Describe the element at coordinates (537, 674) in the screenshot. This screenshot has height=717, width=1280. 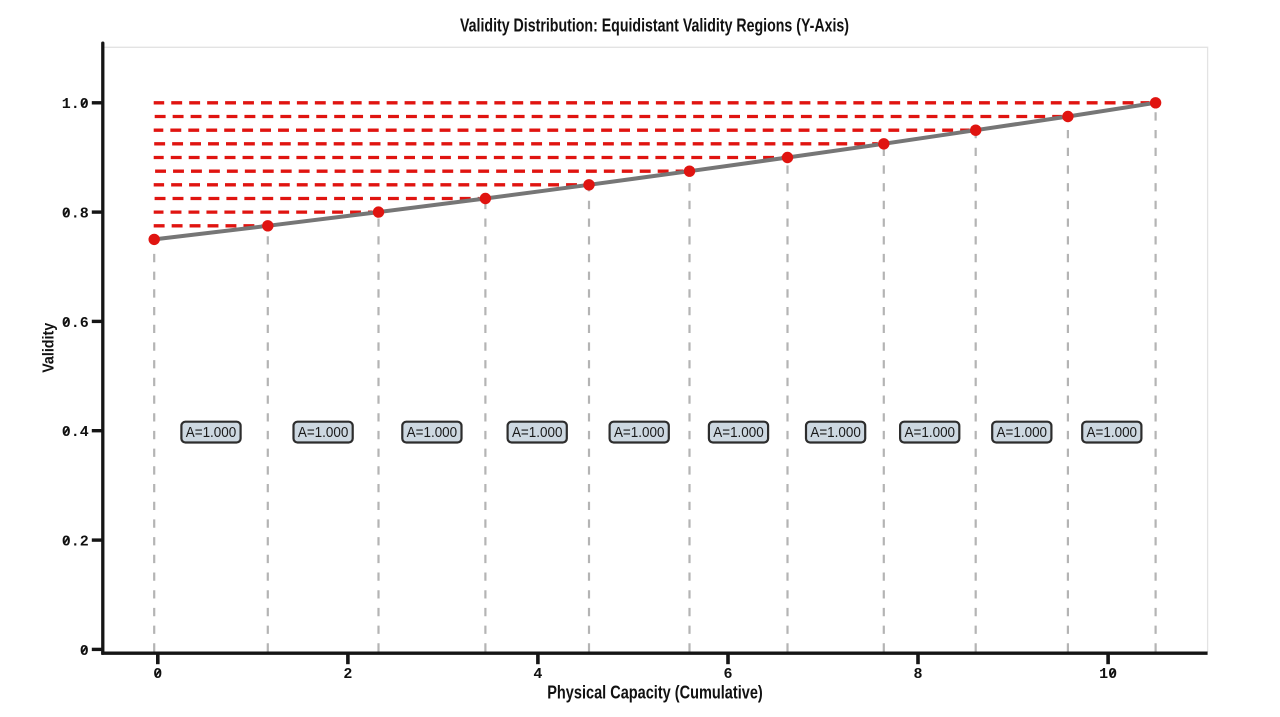
I see `svg-text: 4` at that location.